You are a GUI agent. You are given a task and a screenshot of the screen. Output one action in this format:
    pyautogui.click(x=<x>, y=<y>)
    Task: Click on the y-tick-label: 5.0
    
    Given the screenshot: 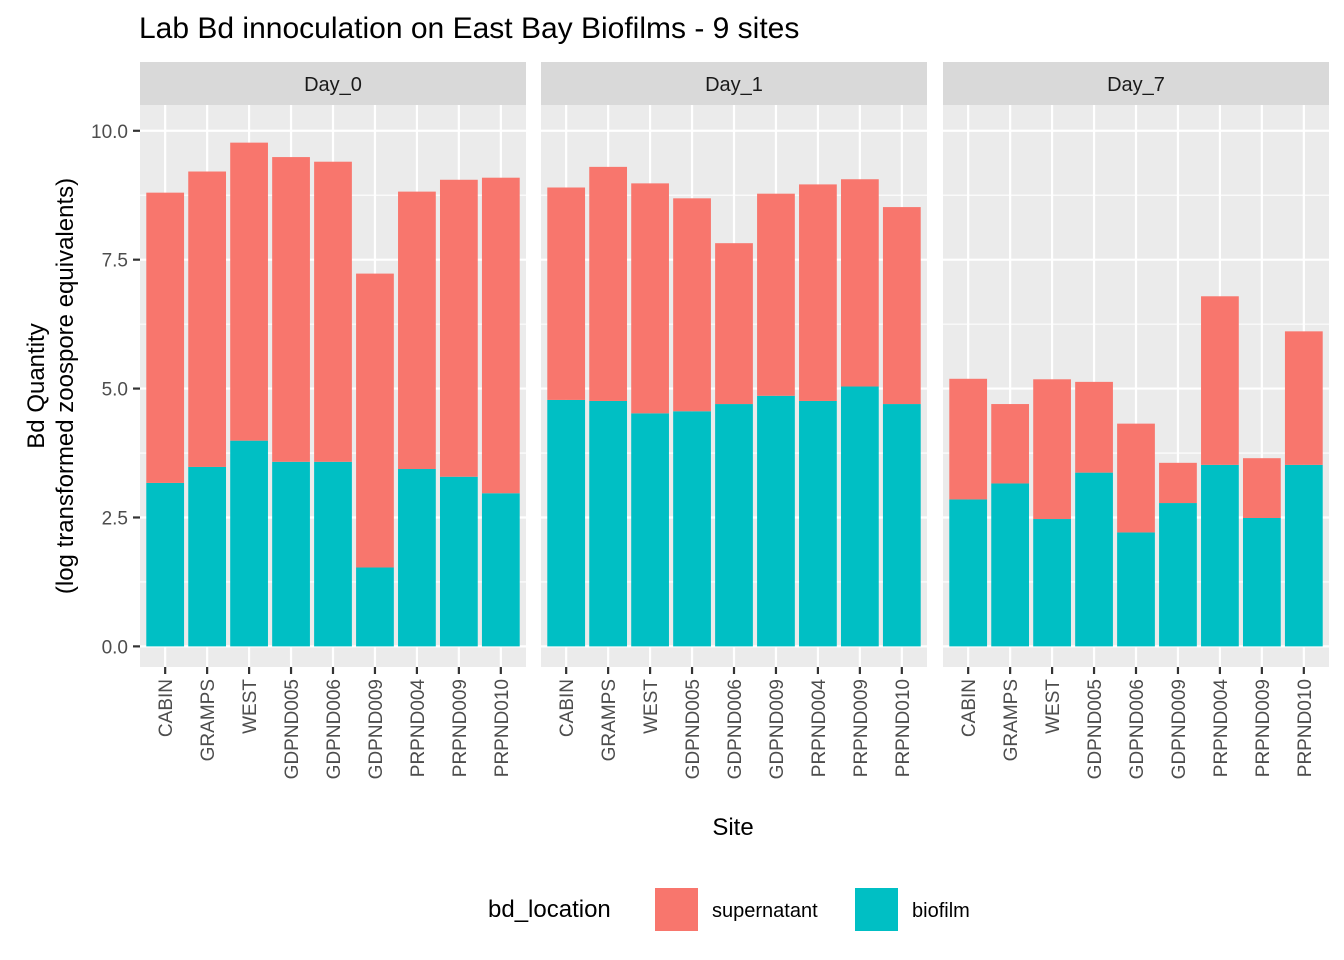 What is the action you would take?
    pyautogui.click(x=115, y=390)
    